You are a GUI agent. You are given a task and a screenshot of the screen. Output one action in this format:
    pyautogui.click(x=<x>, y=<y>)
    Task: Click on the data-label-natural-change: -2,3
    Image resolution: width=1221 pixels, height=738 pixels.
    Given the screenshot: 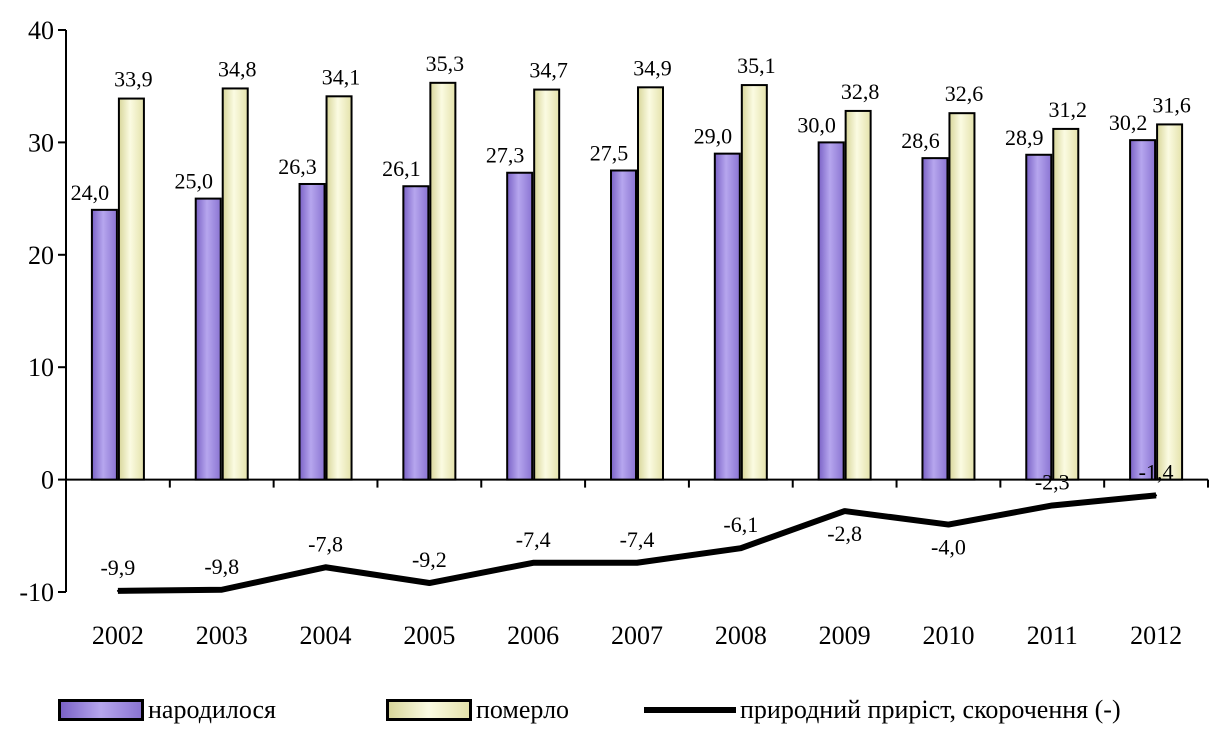 What is the action you would take?
    pyautogui.click(x=1052, y=481)
    